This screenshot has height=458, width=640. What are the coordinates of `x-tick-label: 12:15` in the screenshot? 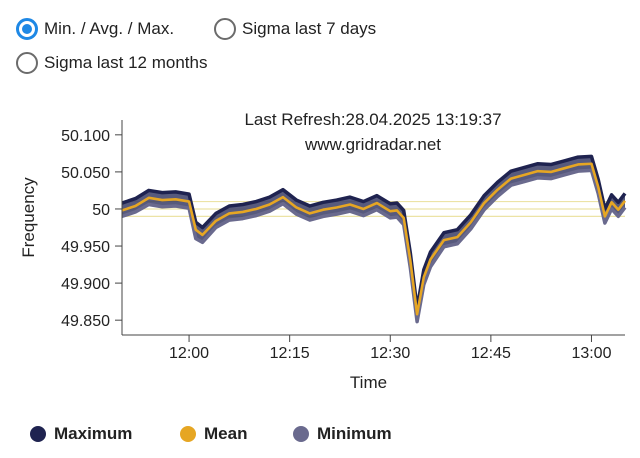 It's located at (290, 353).